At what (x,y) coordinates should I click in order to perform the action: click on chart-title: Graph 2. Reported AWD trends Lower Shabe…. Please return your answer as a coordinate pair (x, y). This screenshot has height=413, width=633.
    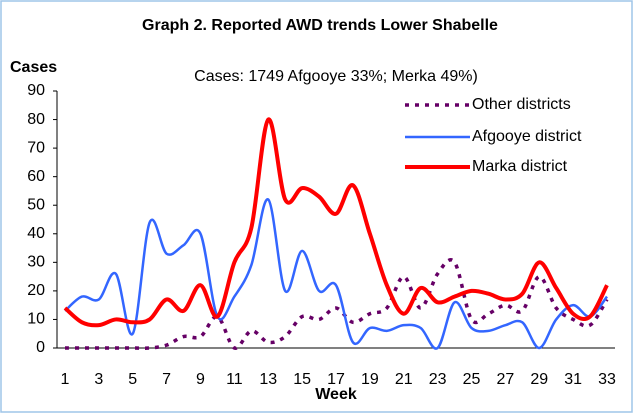
    Looking at the image, I should click on (320, 25).